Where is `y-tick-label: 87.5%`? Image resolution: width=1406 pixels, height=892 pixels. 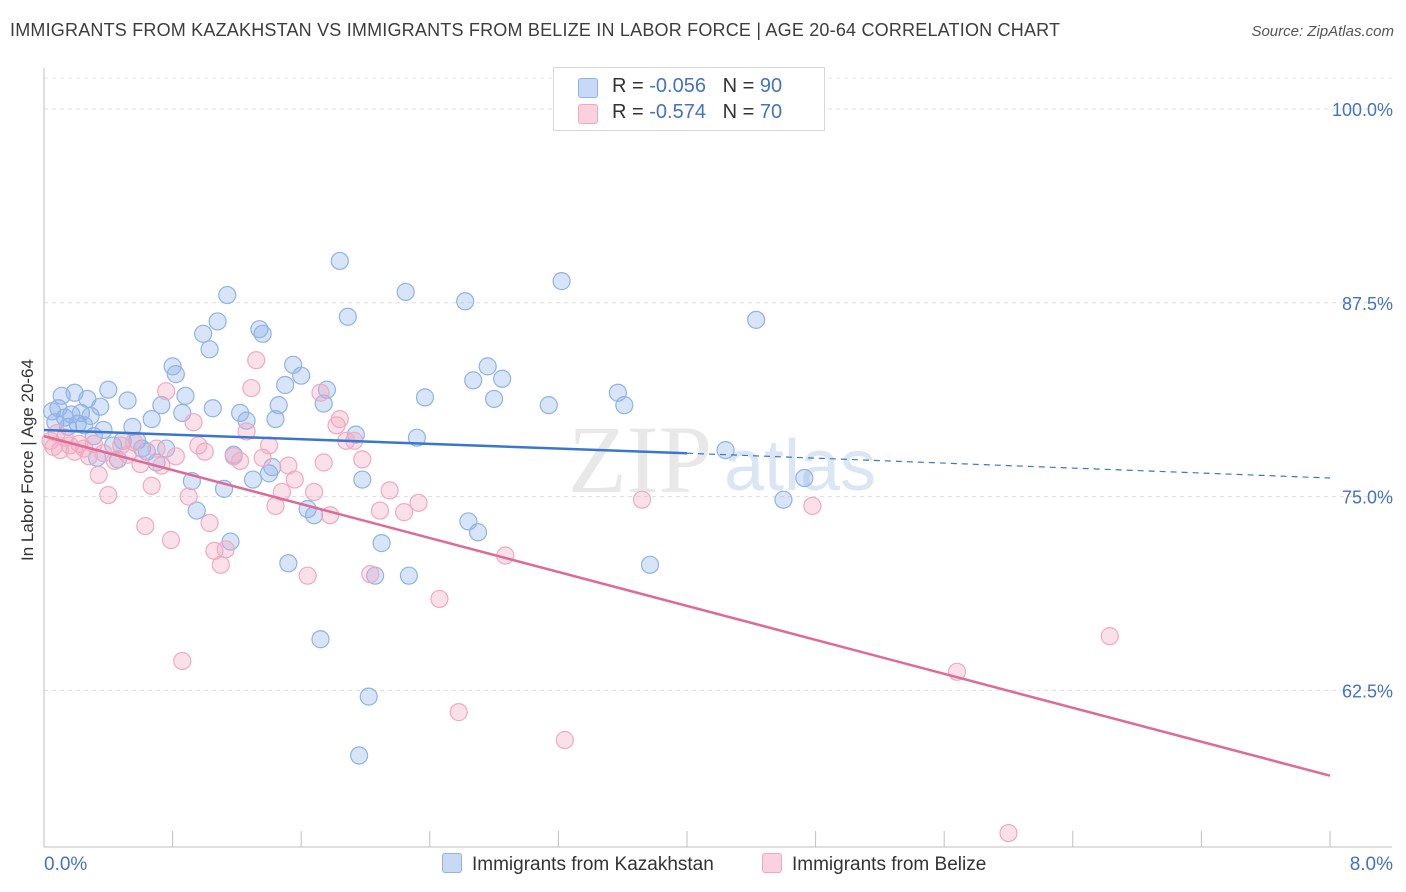 y-tick-label: 87.5% is located at coordinates (1367, 304).